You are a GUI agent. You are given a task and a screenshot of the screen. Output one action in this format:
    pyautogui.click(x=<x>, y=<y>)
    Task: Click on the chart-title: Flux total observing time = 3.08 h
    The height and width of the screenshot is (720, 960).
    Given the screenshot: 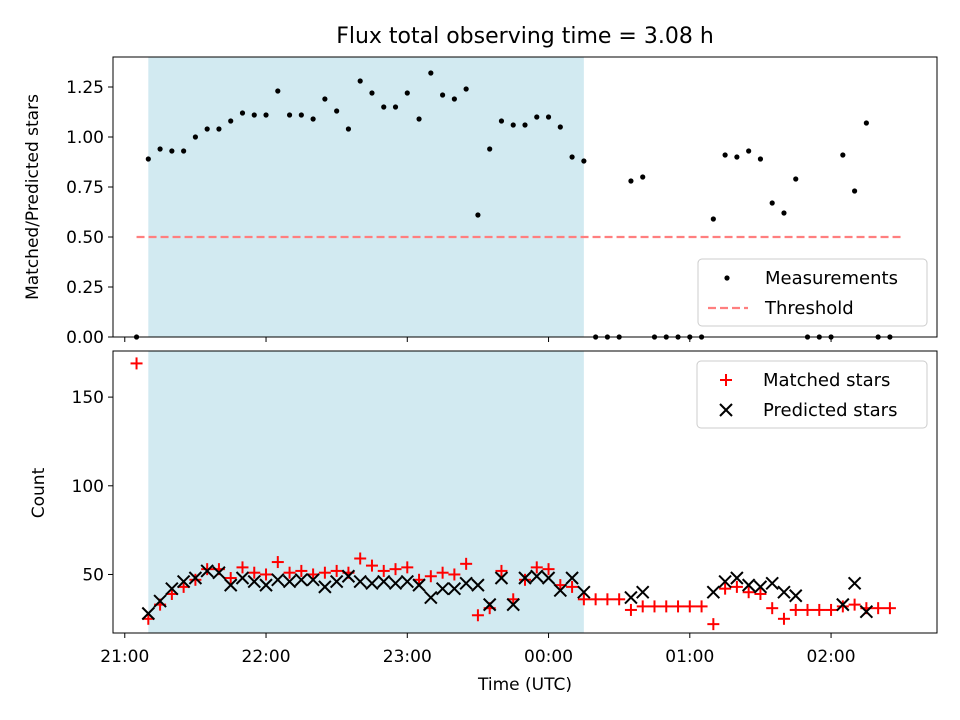 What is the action you would take?
    pyautogui.click(x=525, y=36)
    